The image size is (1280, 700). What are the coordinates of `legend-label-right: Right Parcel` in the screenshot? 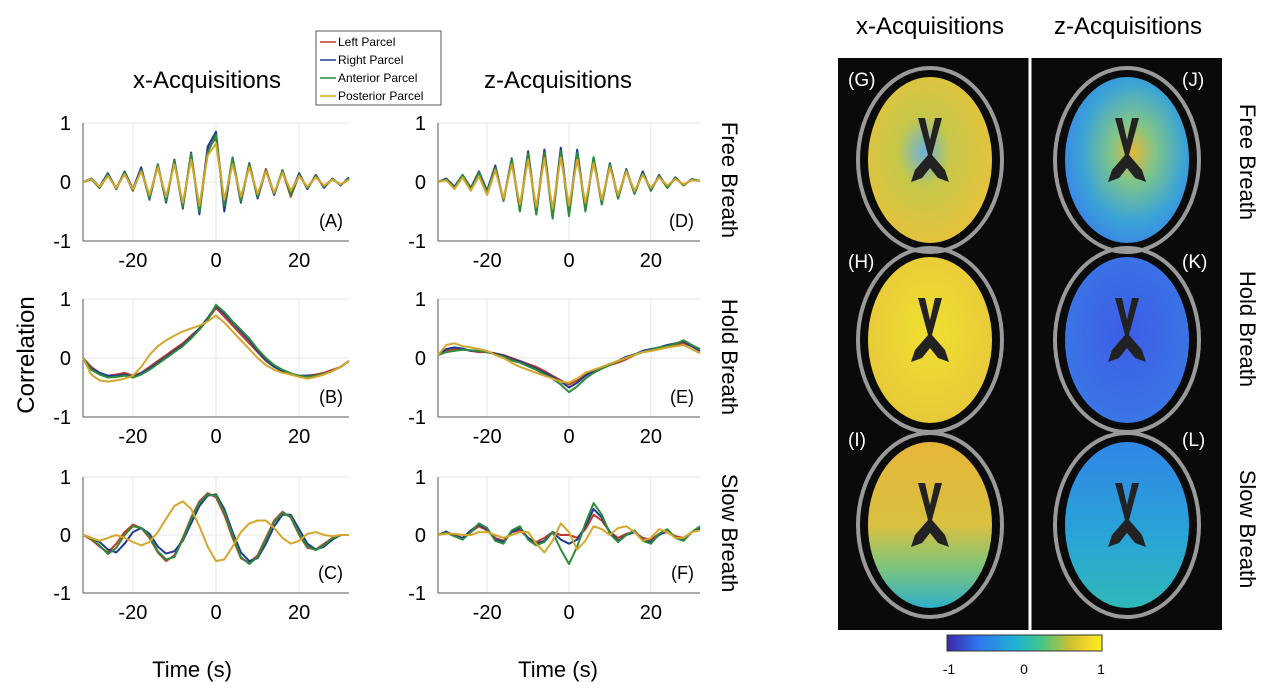 It's located at (370, 60).